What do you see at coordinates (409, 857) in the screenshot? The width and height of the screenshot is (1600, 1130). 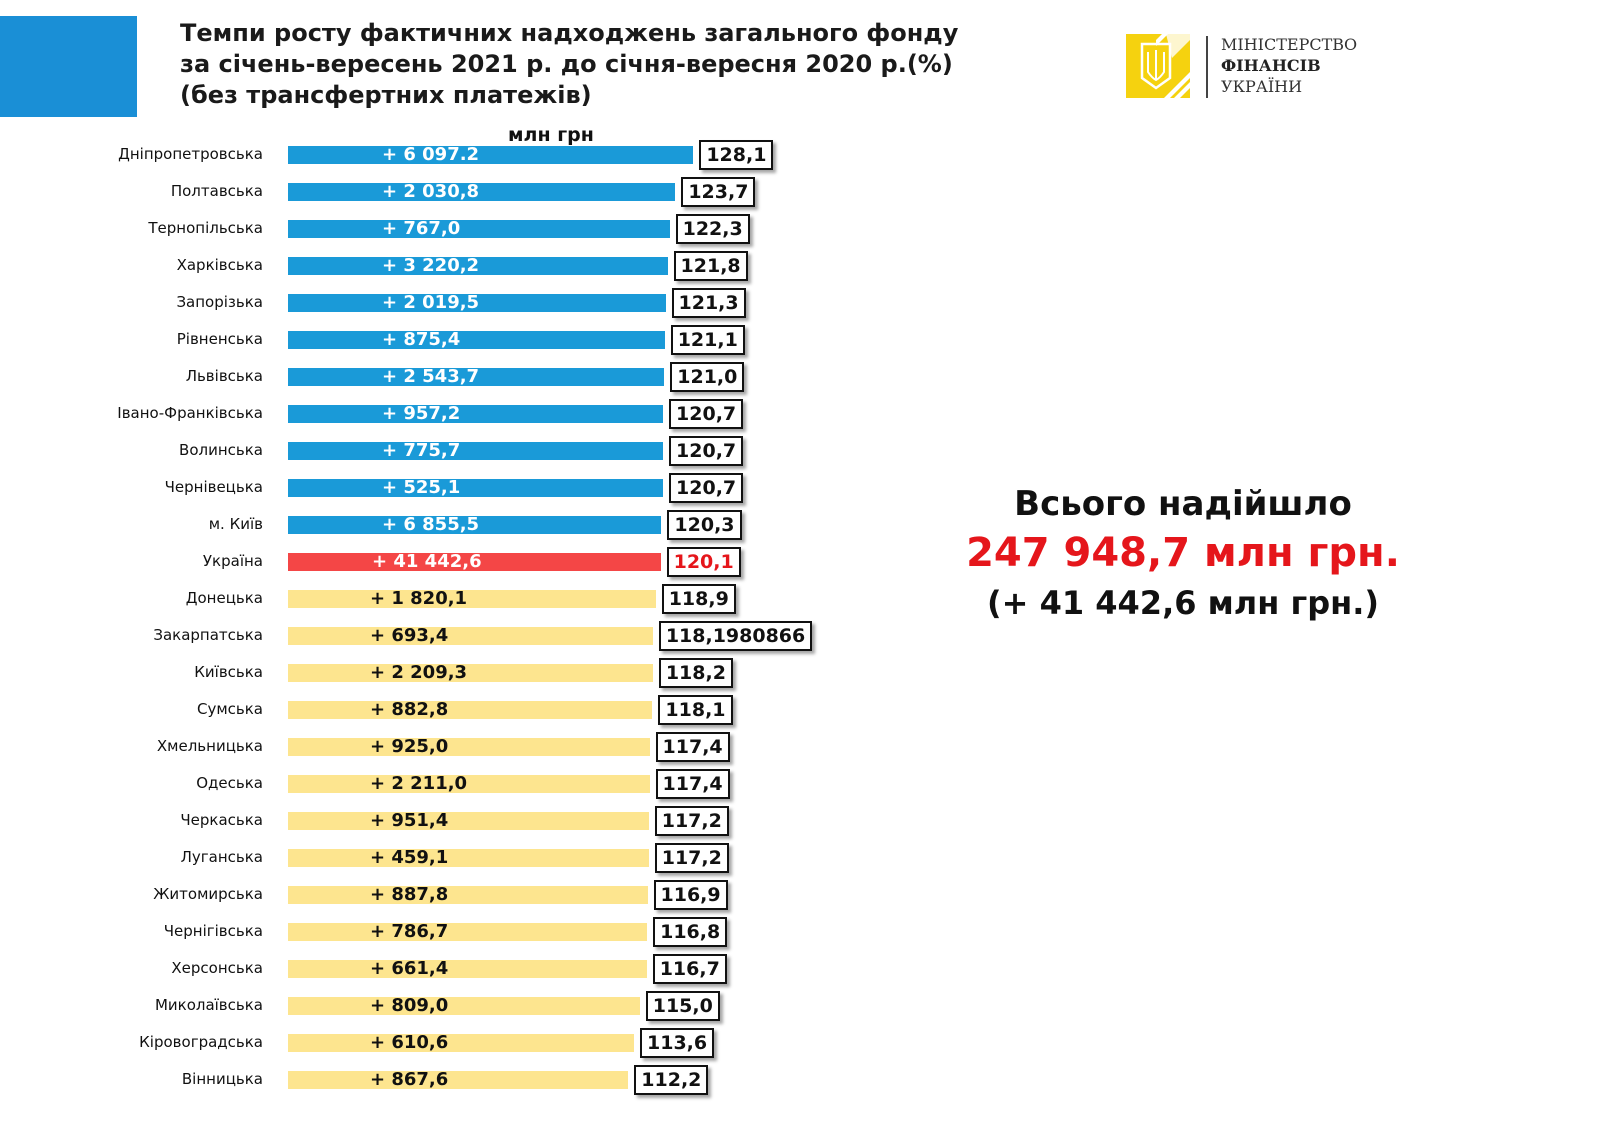 I see `increase-label: + 459,1` at bounding box center [409, 857].